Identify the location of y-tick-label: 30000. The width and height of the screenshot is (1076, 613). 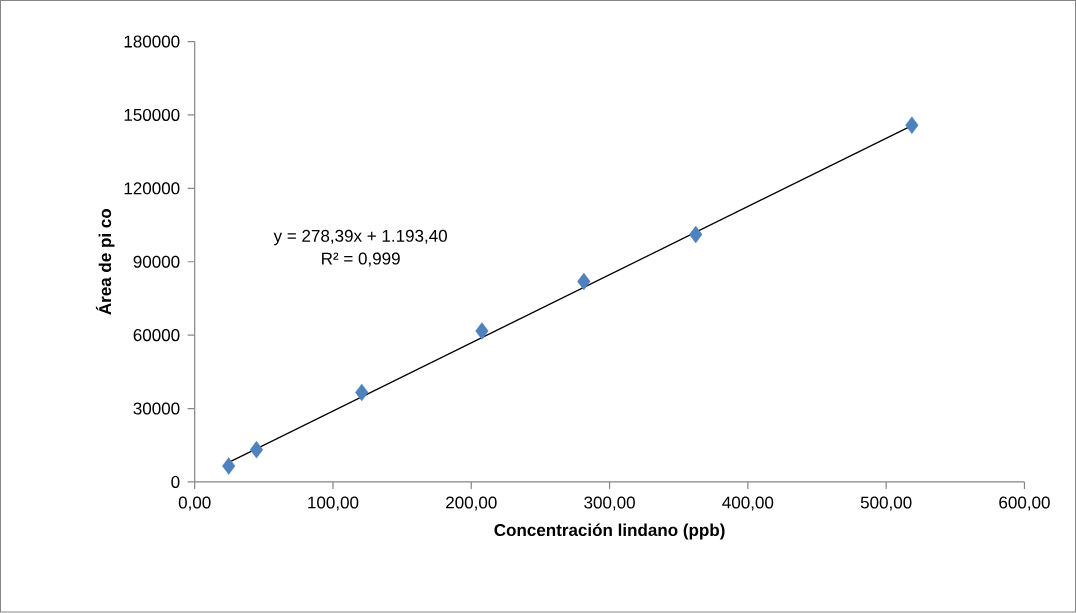
(156, 408).